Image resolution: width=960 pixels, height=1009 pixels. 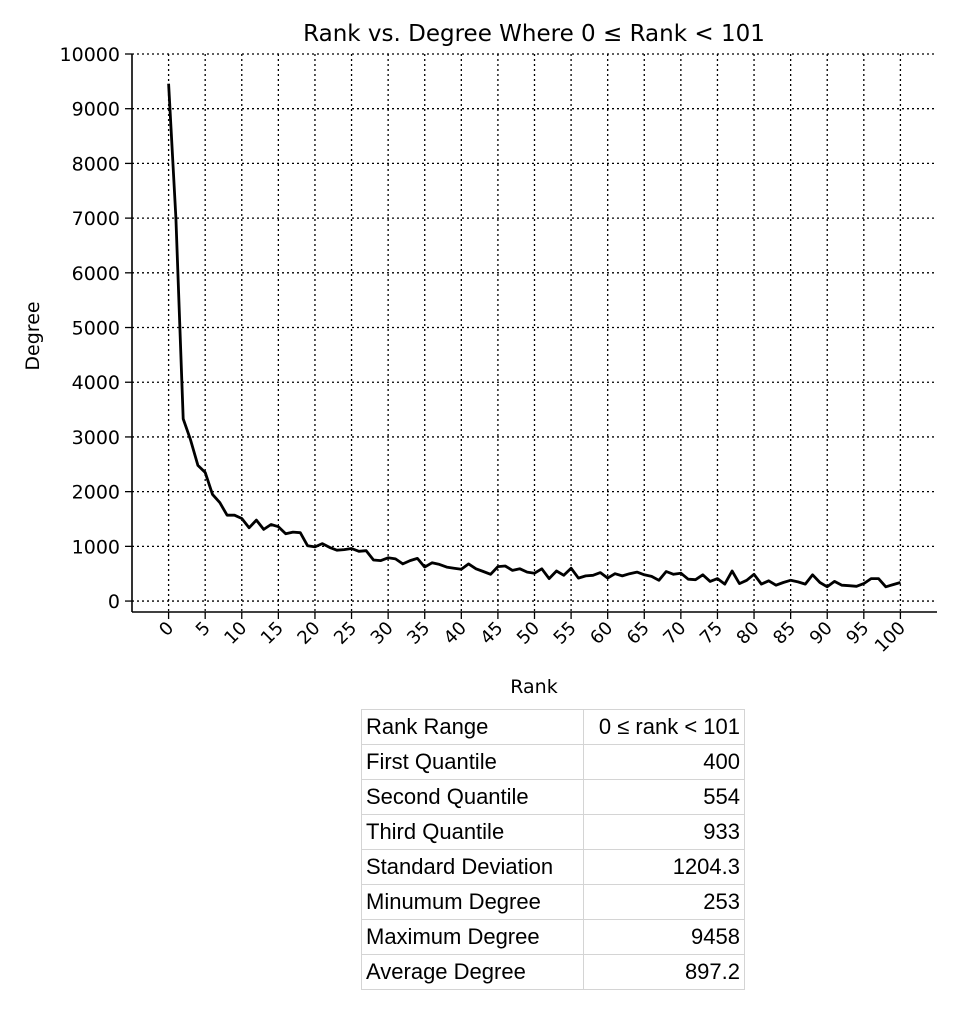 What do you see at coordinates (418, 633) in the screenshot?
I see `x-tick-label: 35` at bounding box center [418, 633].